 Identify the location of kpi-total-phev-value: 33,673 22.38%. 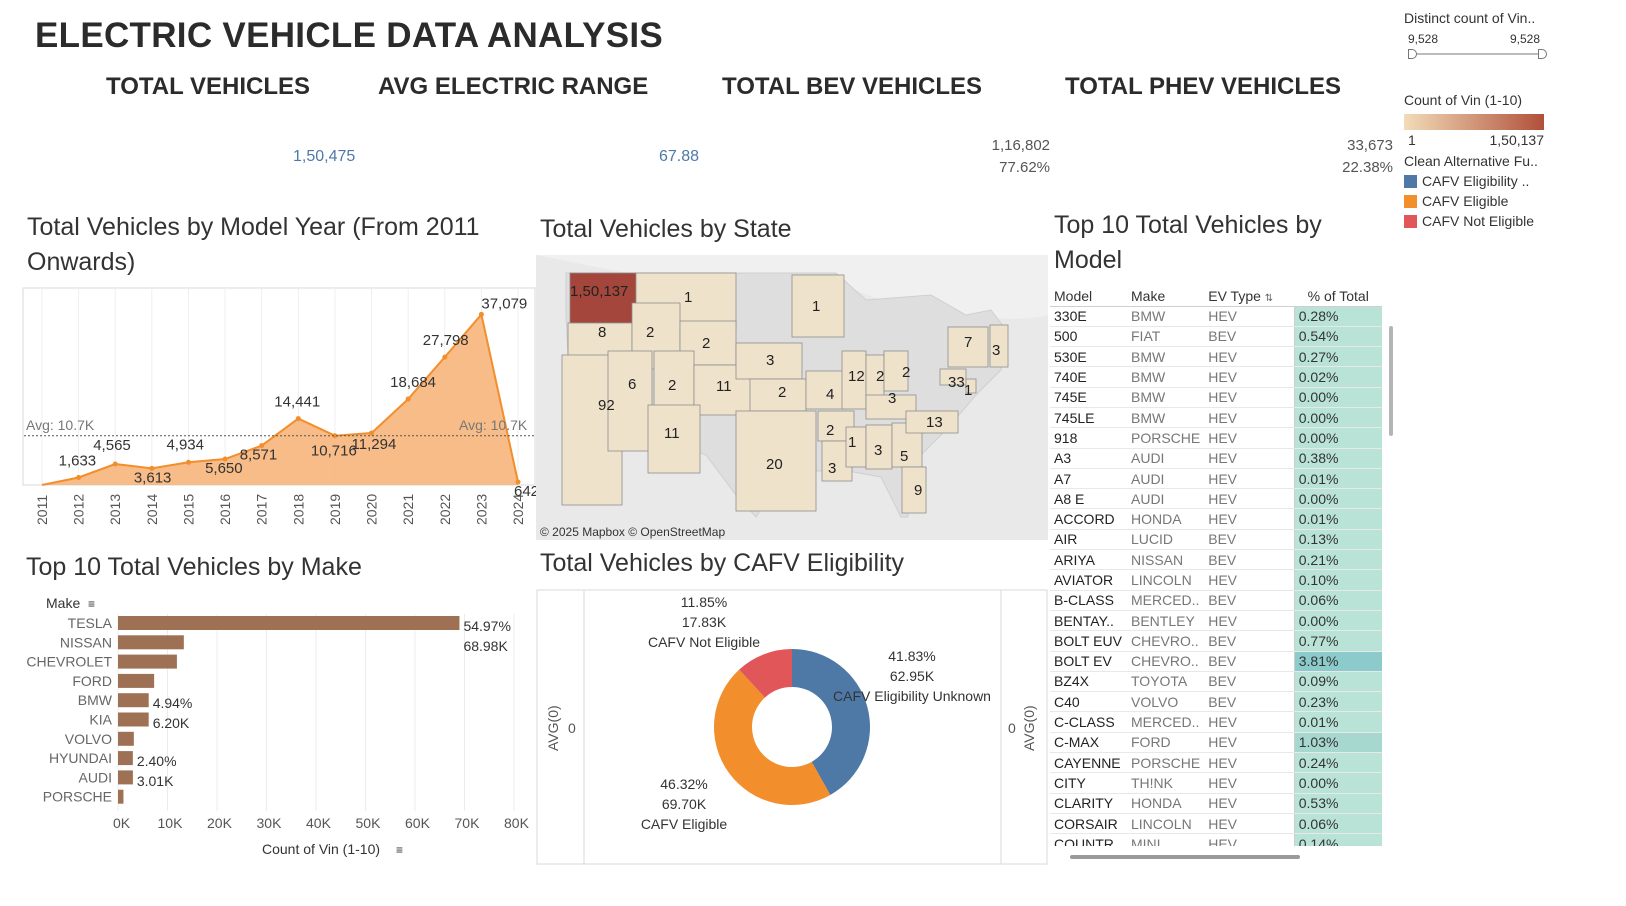
(1348, 157).